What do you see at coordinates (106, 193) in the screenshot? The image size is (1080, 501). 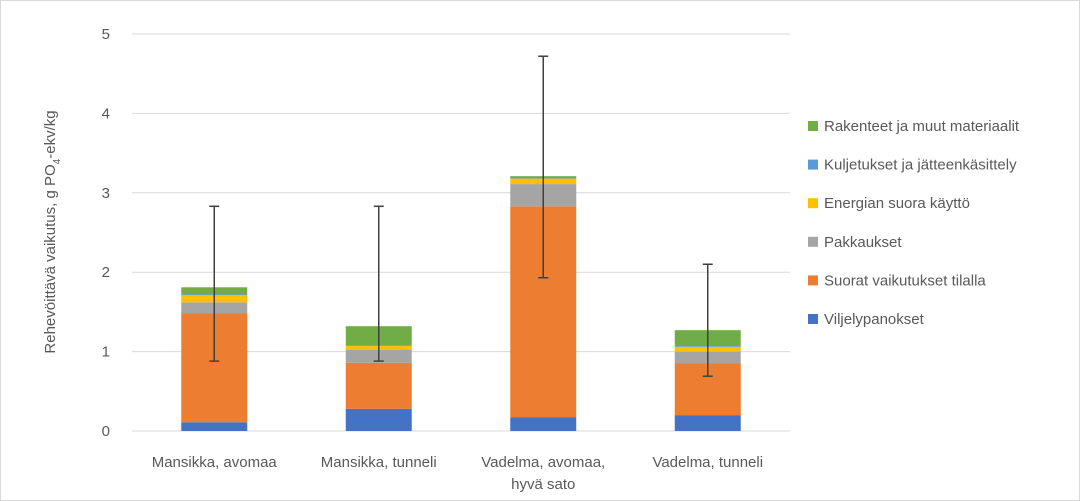 I see `y-tick-label: 3` at bounding box center [106, 193].